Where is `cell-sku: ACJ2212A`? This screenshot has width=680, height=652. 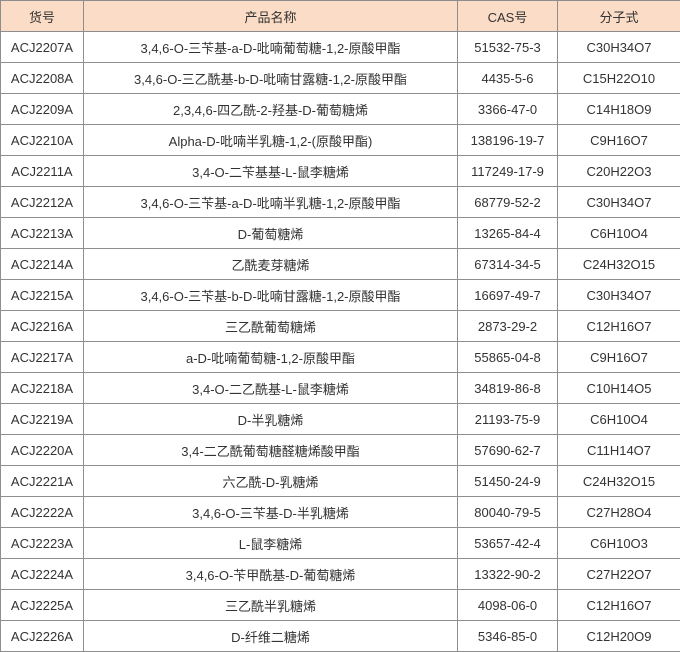
cell-sku: ACJ2212A is located at coordinates (42, 202).